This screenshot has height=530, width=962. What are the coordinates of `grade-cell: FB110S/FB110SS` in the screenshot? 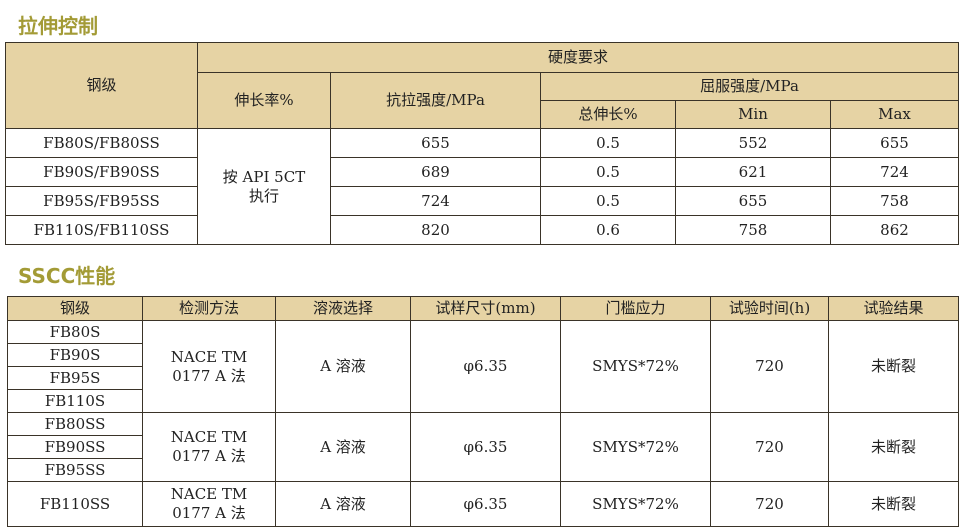 It's located at (101, 230).